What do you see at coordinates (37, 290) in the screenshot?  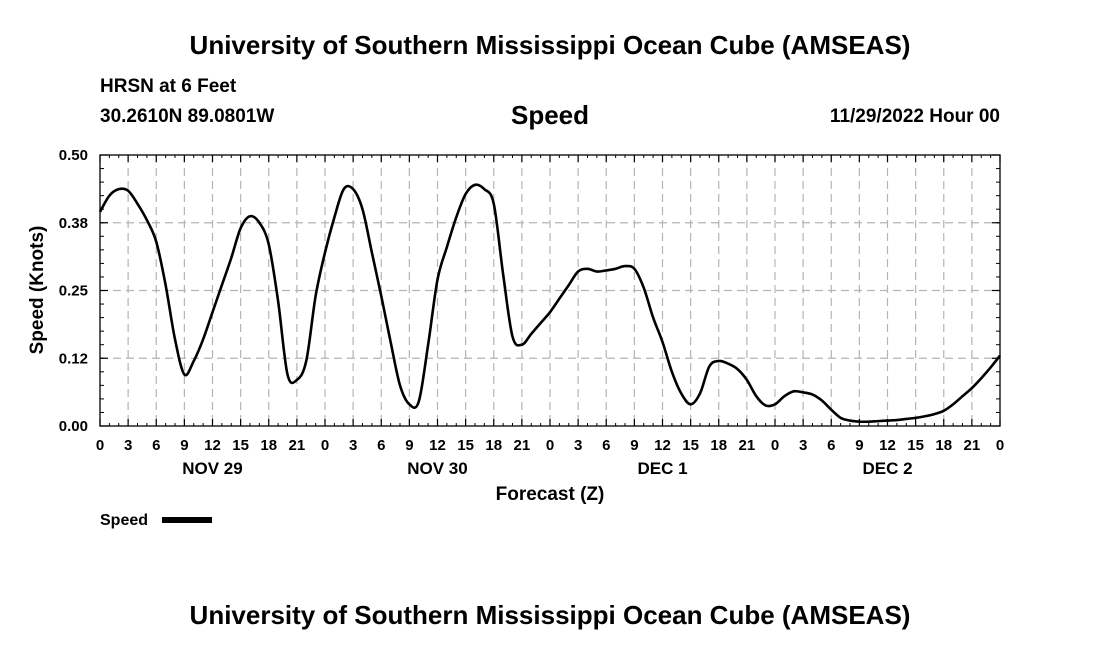 I see `y-axis-title: Speed (Knots)` at bounding box center [37, 290].